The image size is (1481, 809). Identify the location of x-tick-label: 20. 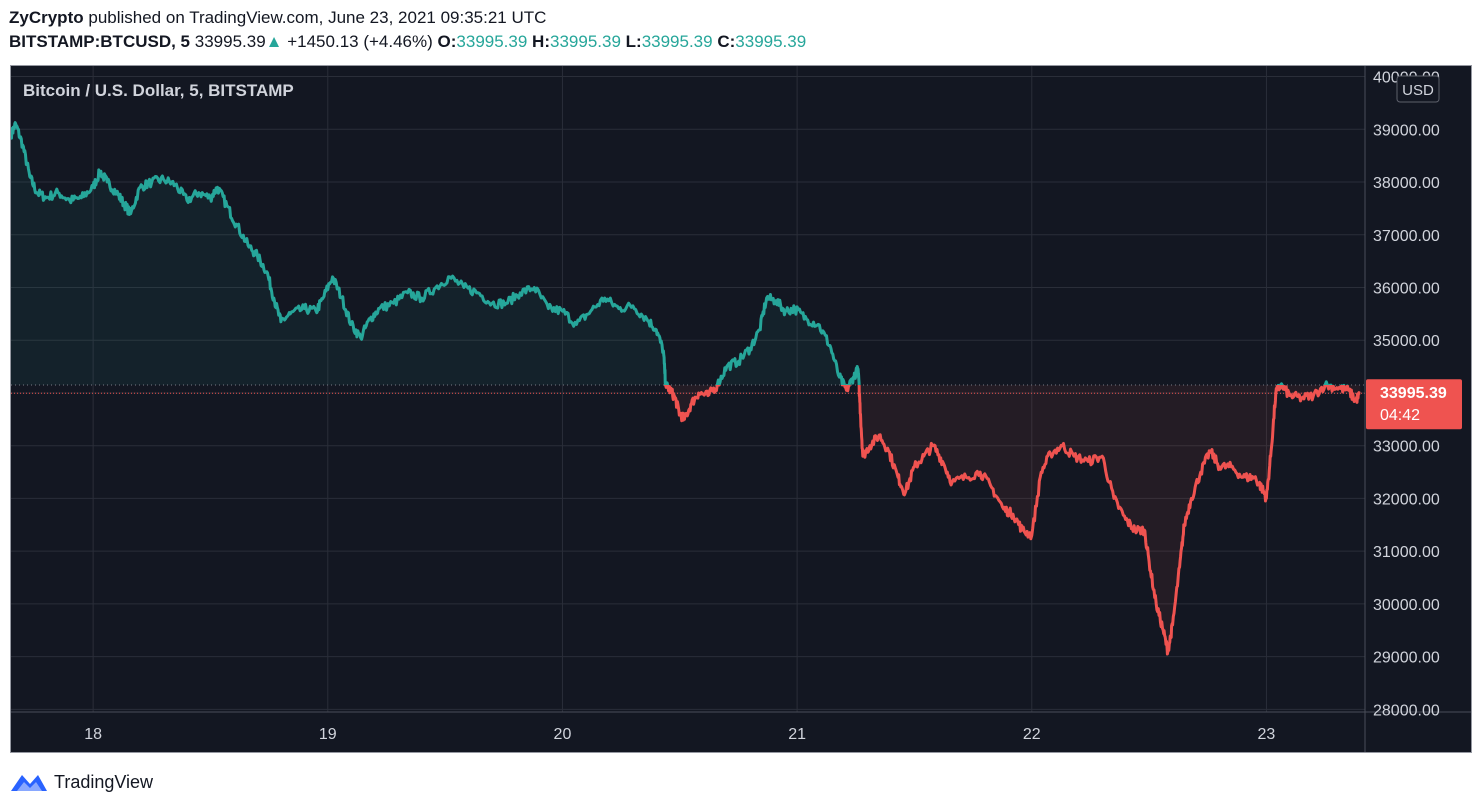
(563, 734).